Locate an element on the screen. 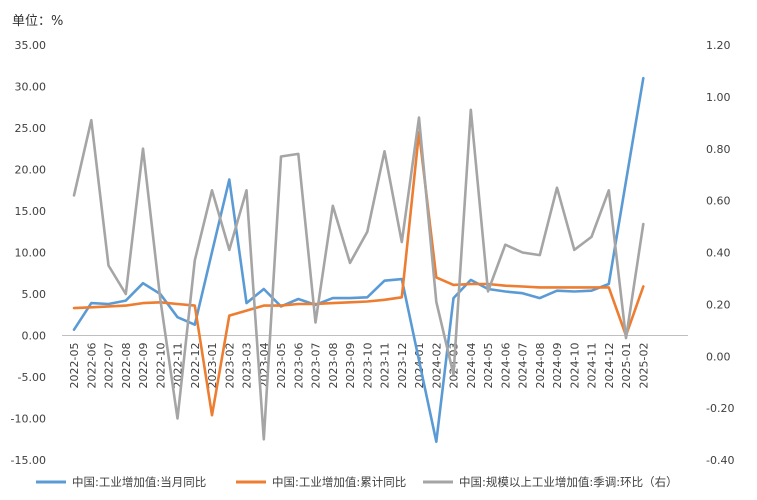  x-tick-label: 2023-06 is located at coordinates (298, 366).